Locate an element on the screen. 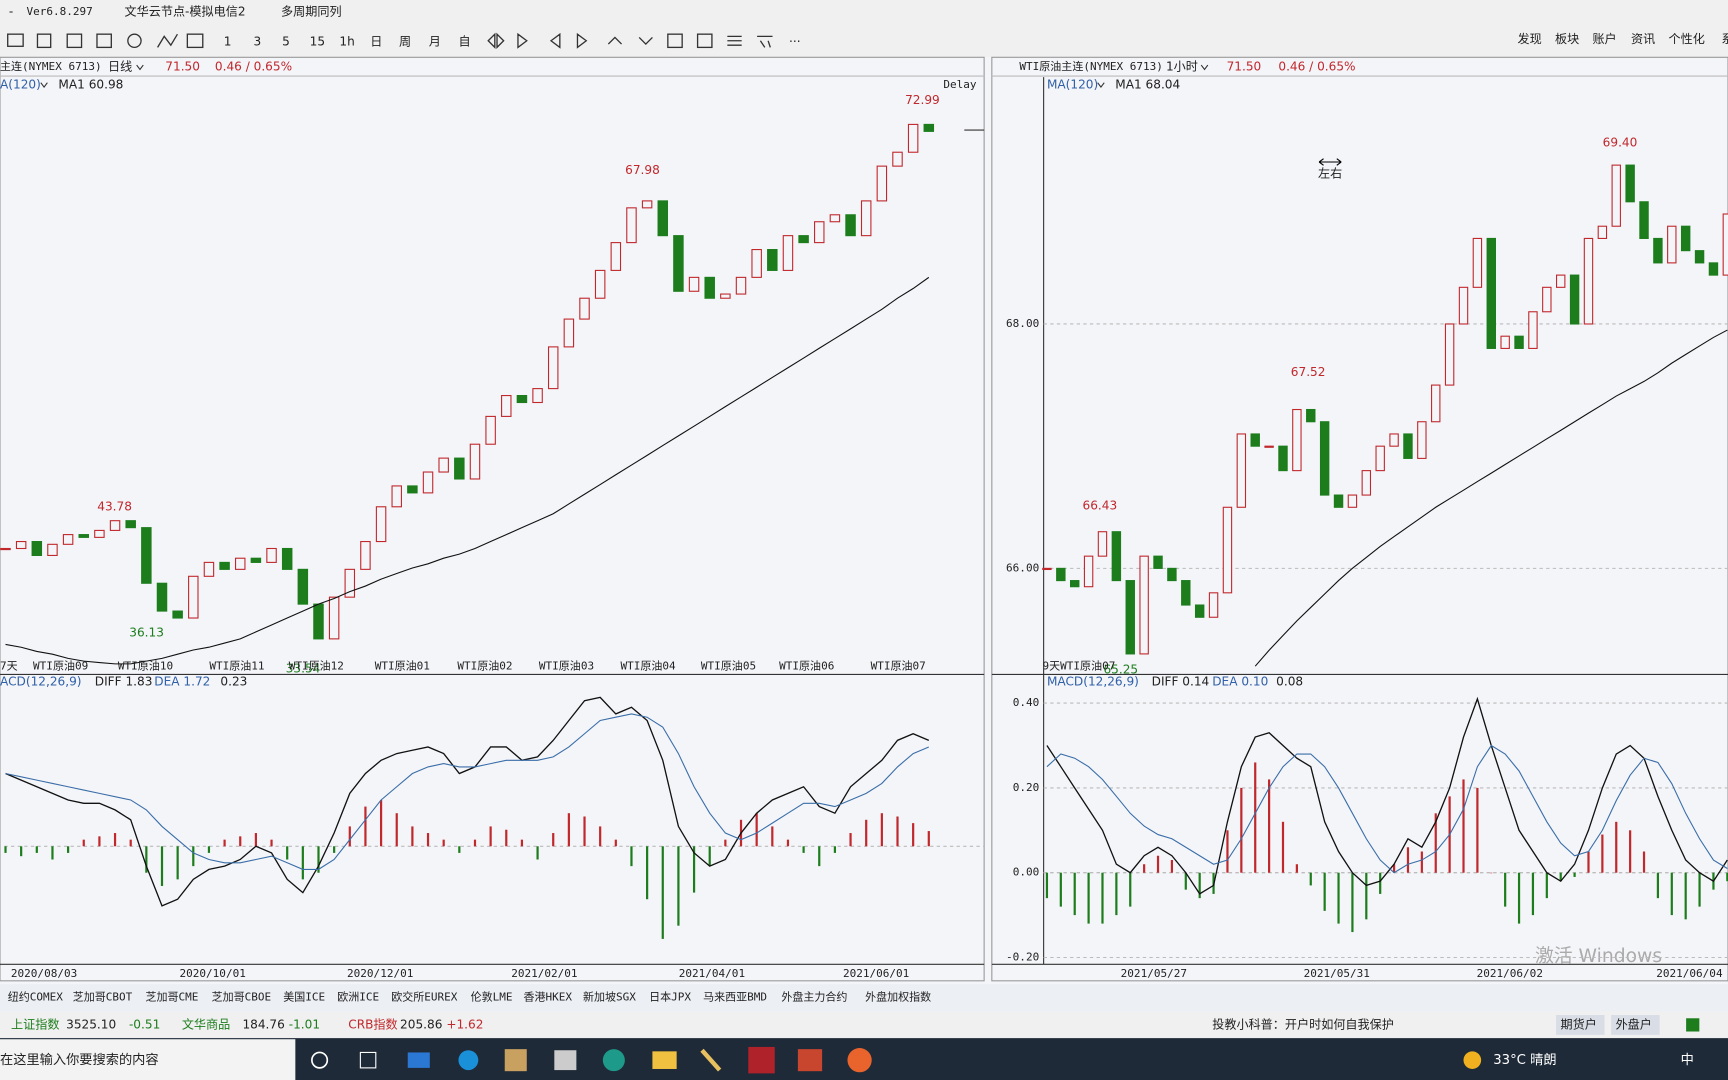  exchange-tab: 芝加哥CBOT is located at coordinates (103, 996).